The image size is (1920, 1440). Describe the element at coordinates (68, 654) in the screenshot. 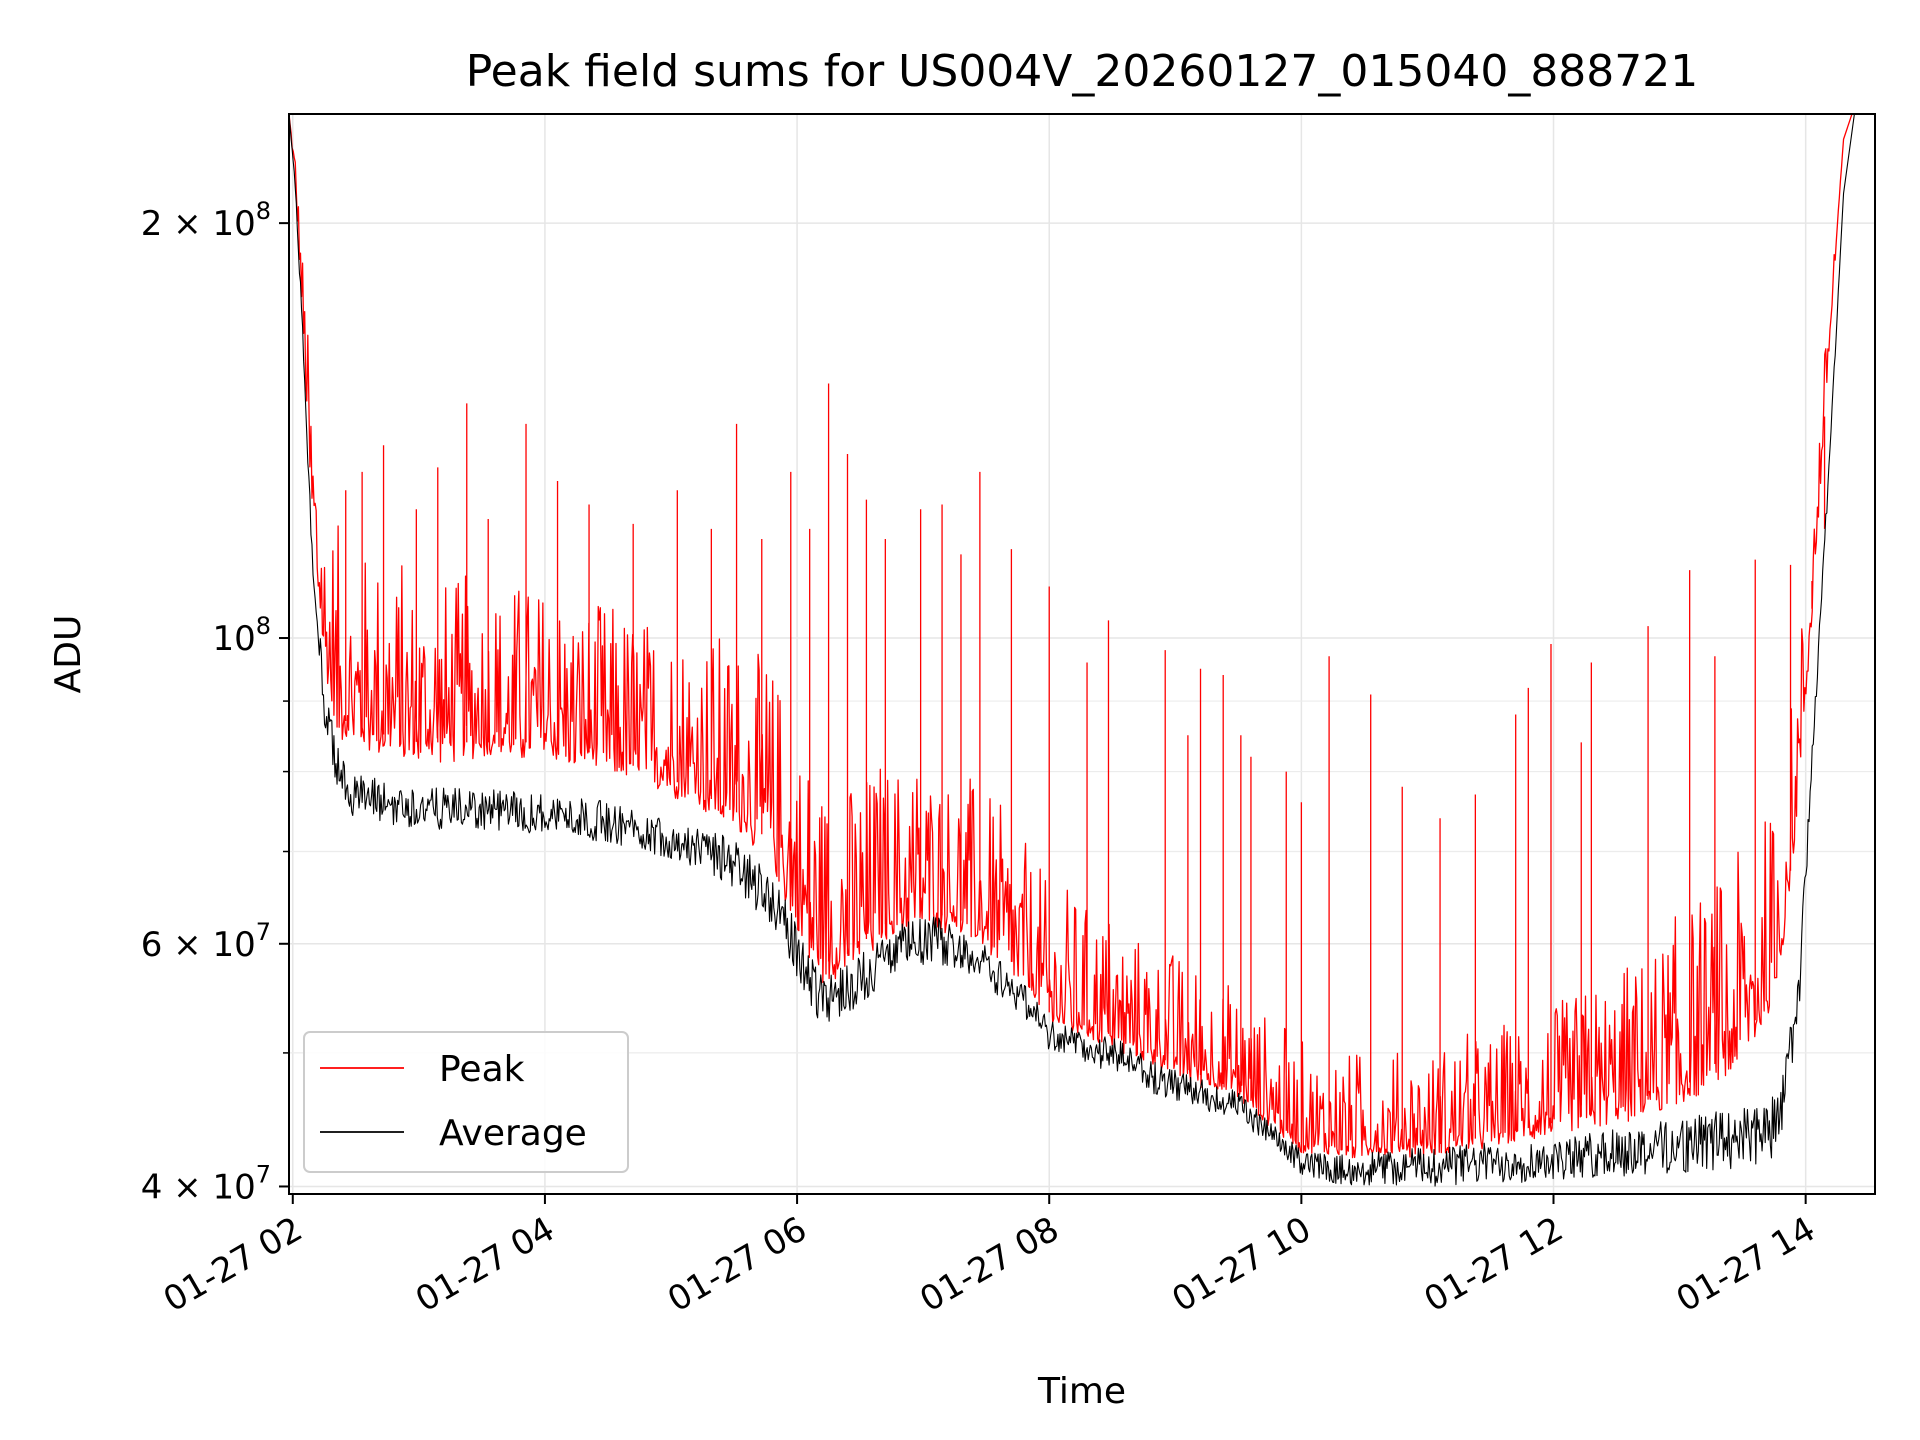

I see `y-axis-label: ADU` at that location.